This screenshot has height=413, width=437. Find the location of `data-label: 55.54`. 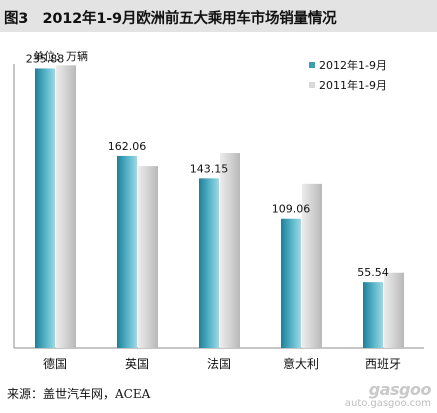

data-label: 55.54 is located at coordinates (373, 272).